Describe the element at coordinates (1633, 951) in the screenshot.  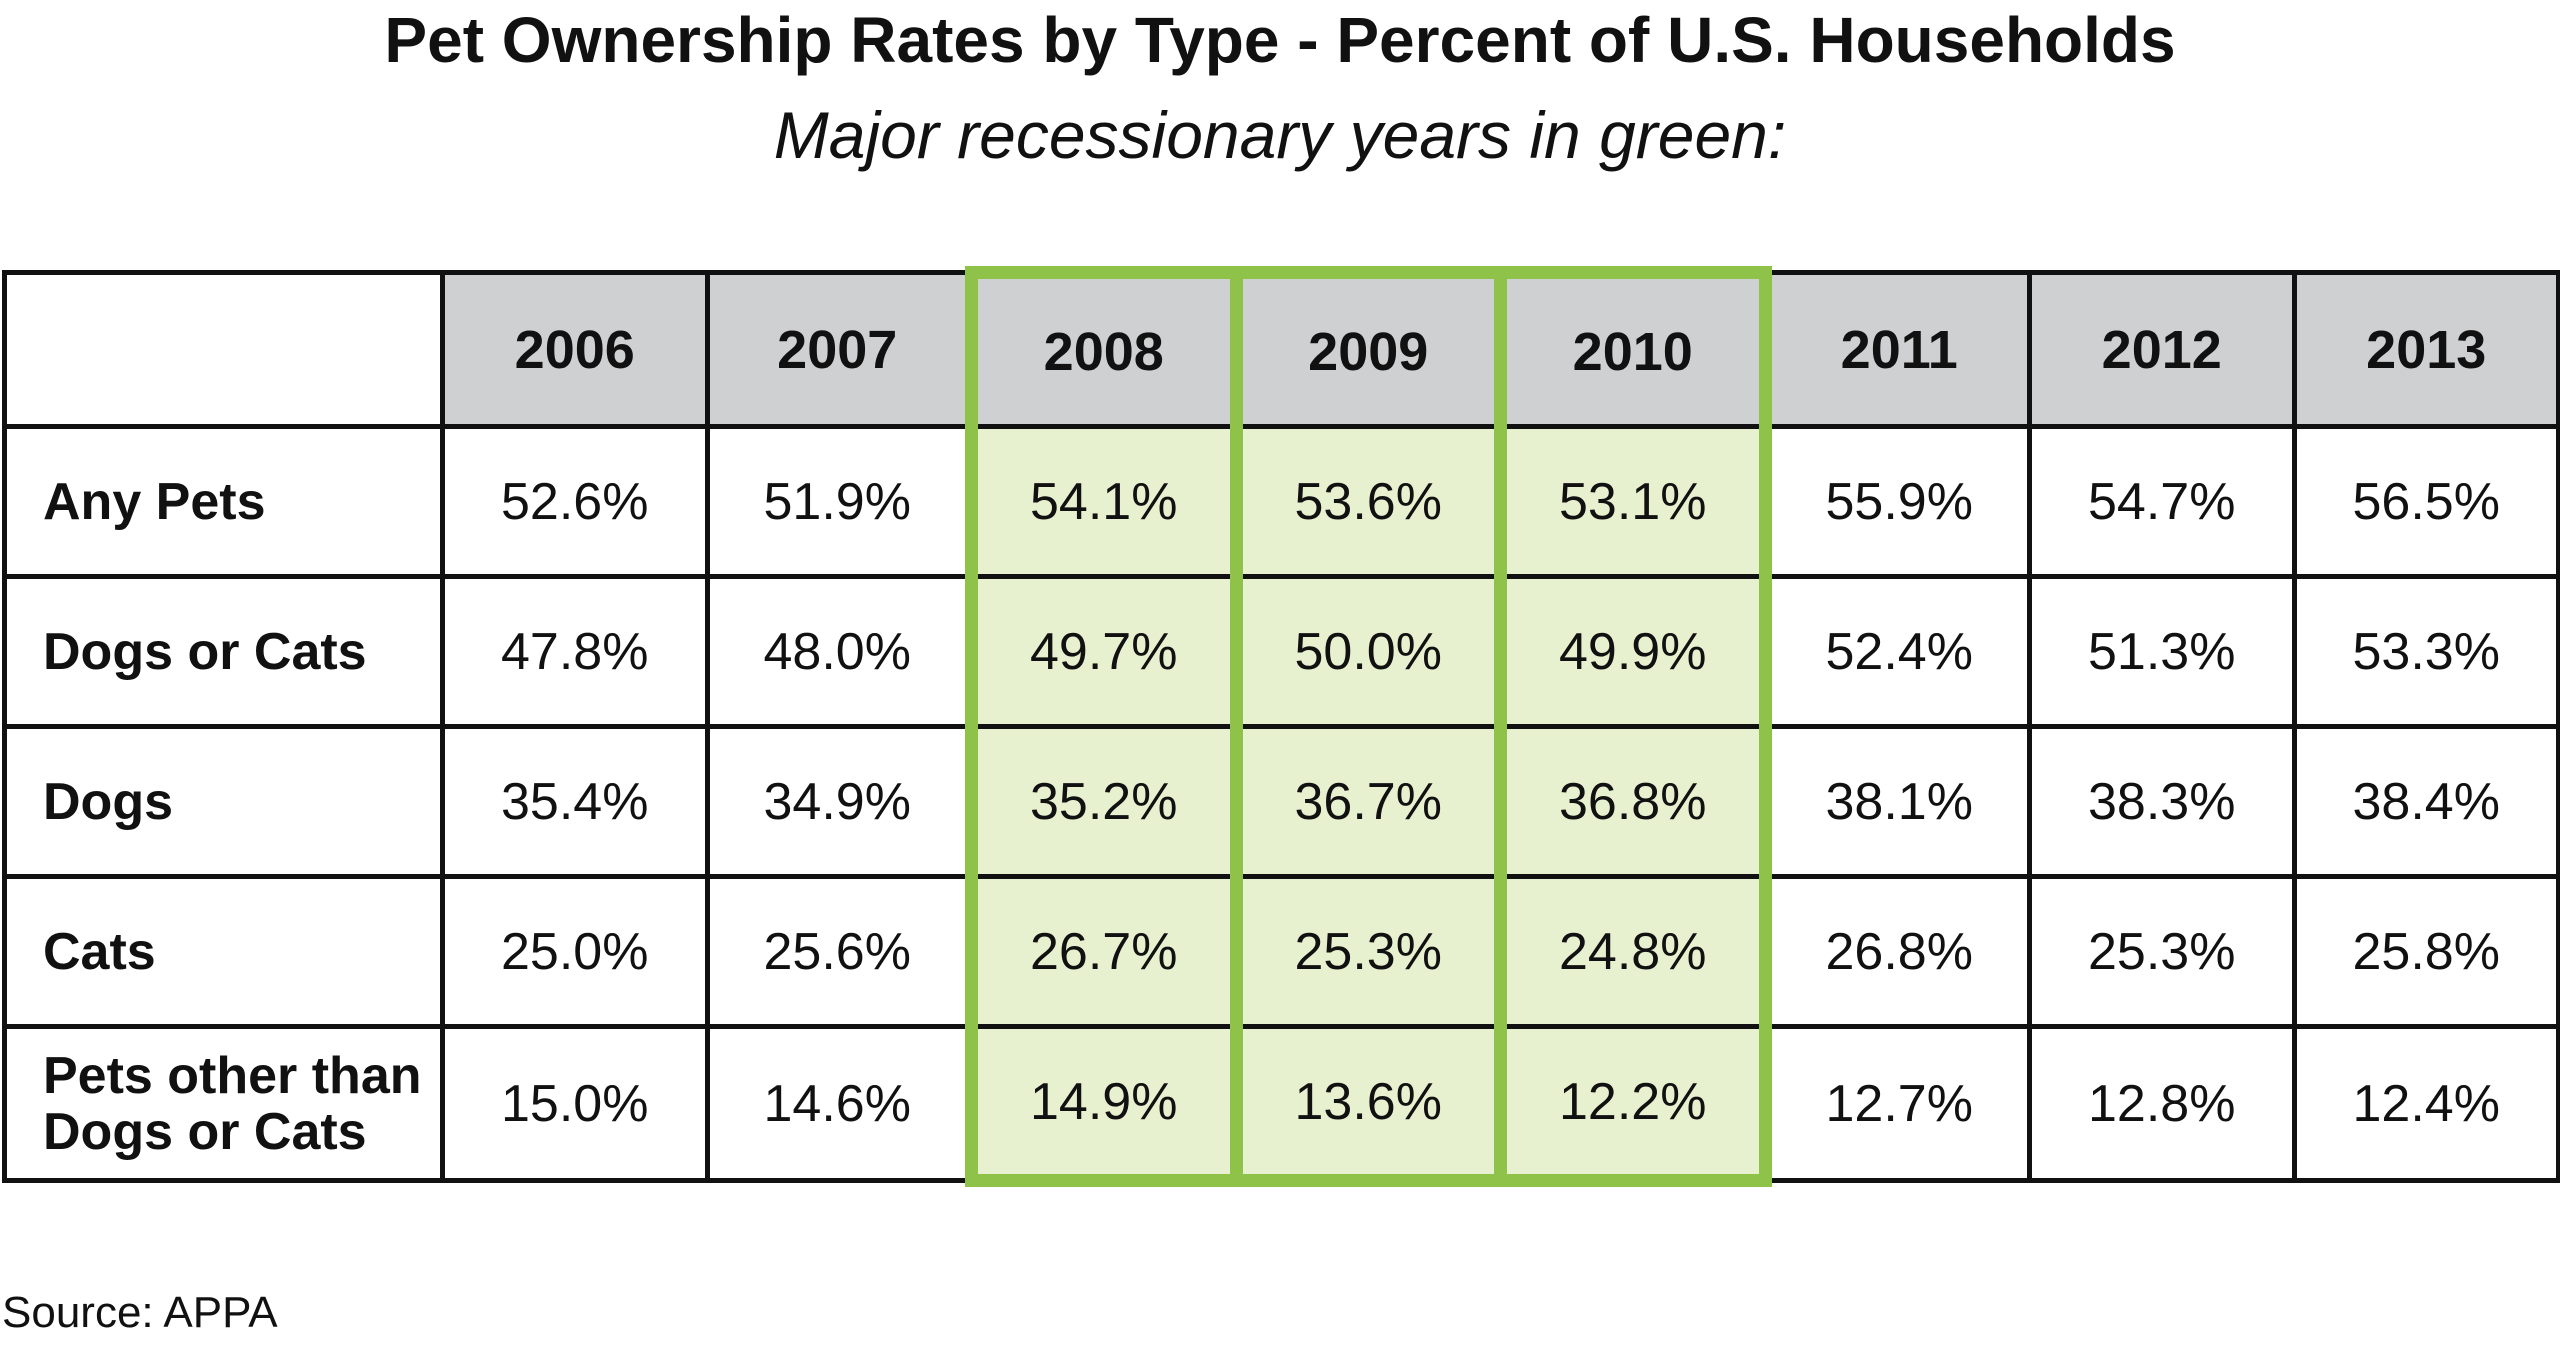
I see `value-cell: 24.8%` at that location.